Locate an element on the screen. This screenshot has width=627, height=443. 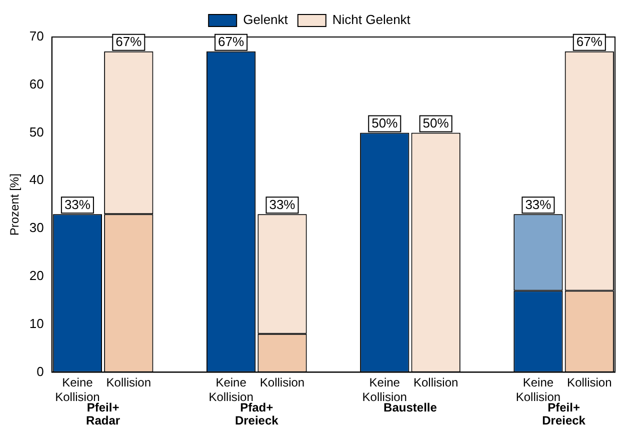
y-tick-label: 10 is located at coordinates (36, 323).